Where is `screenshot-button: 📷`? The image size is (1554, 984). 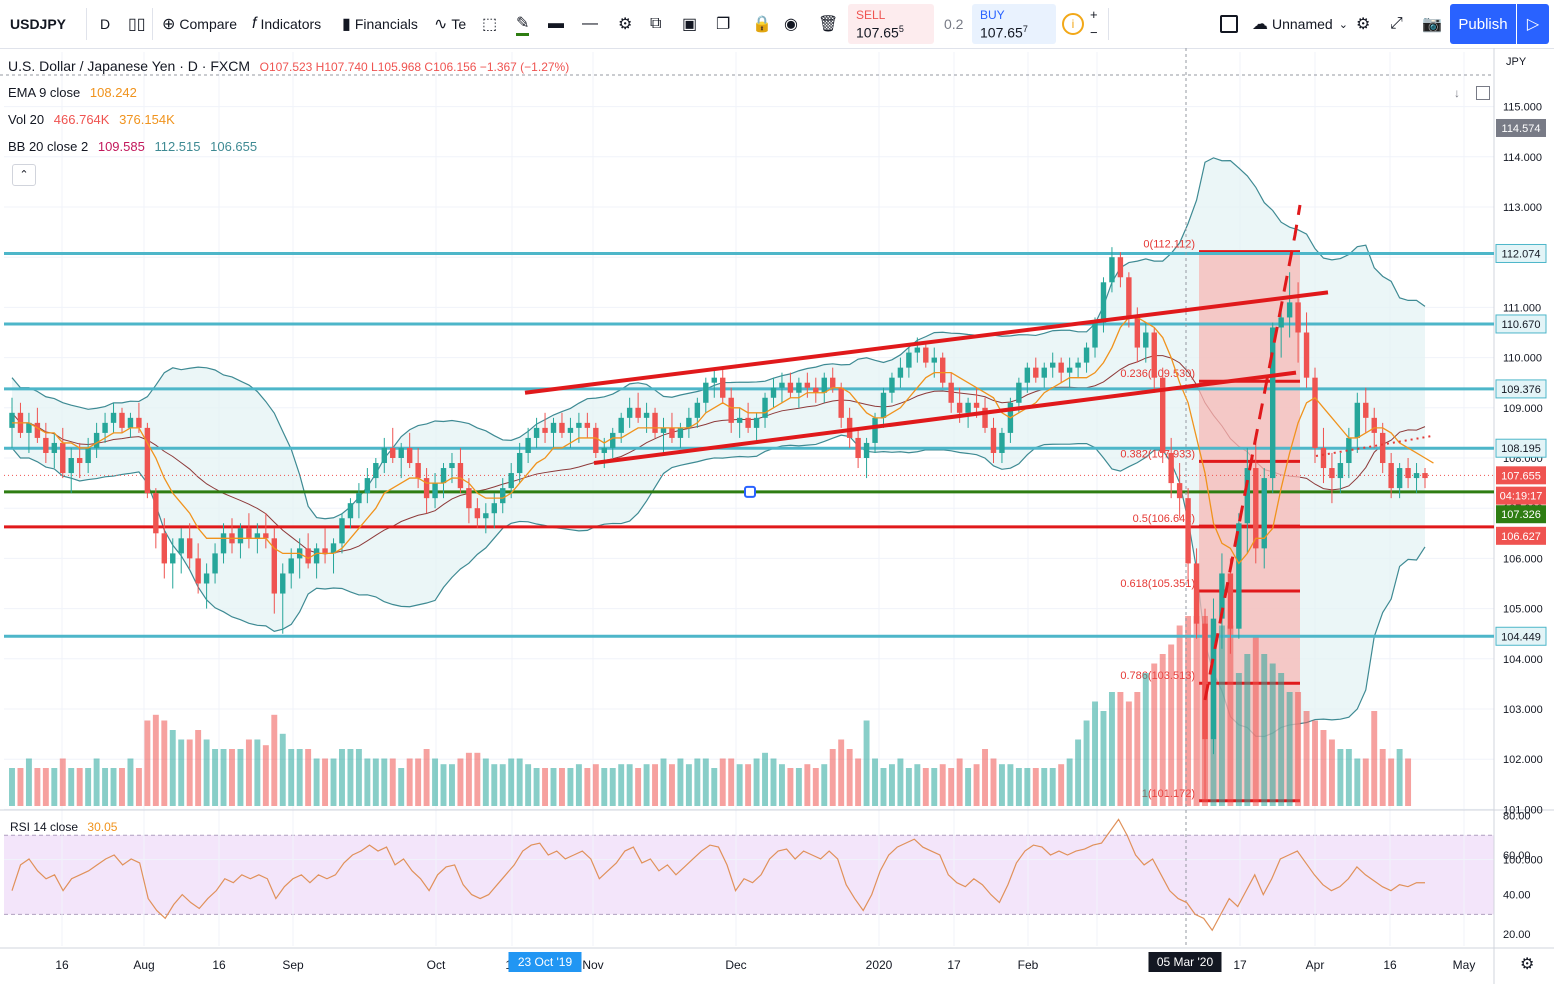 screenshot-button: 📷 is located at coordinates (1434, 24).